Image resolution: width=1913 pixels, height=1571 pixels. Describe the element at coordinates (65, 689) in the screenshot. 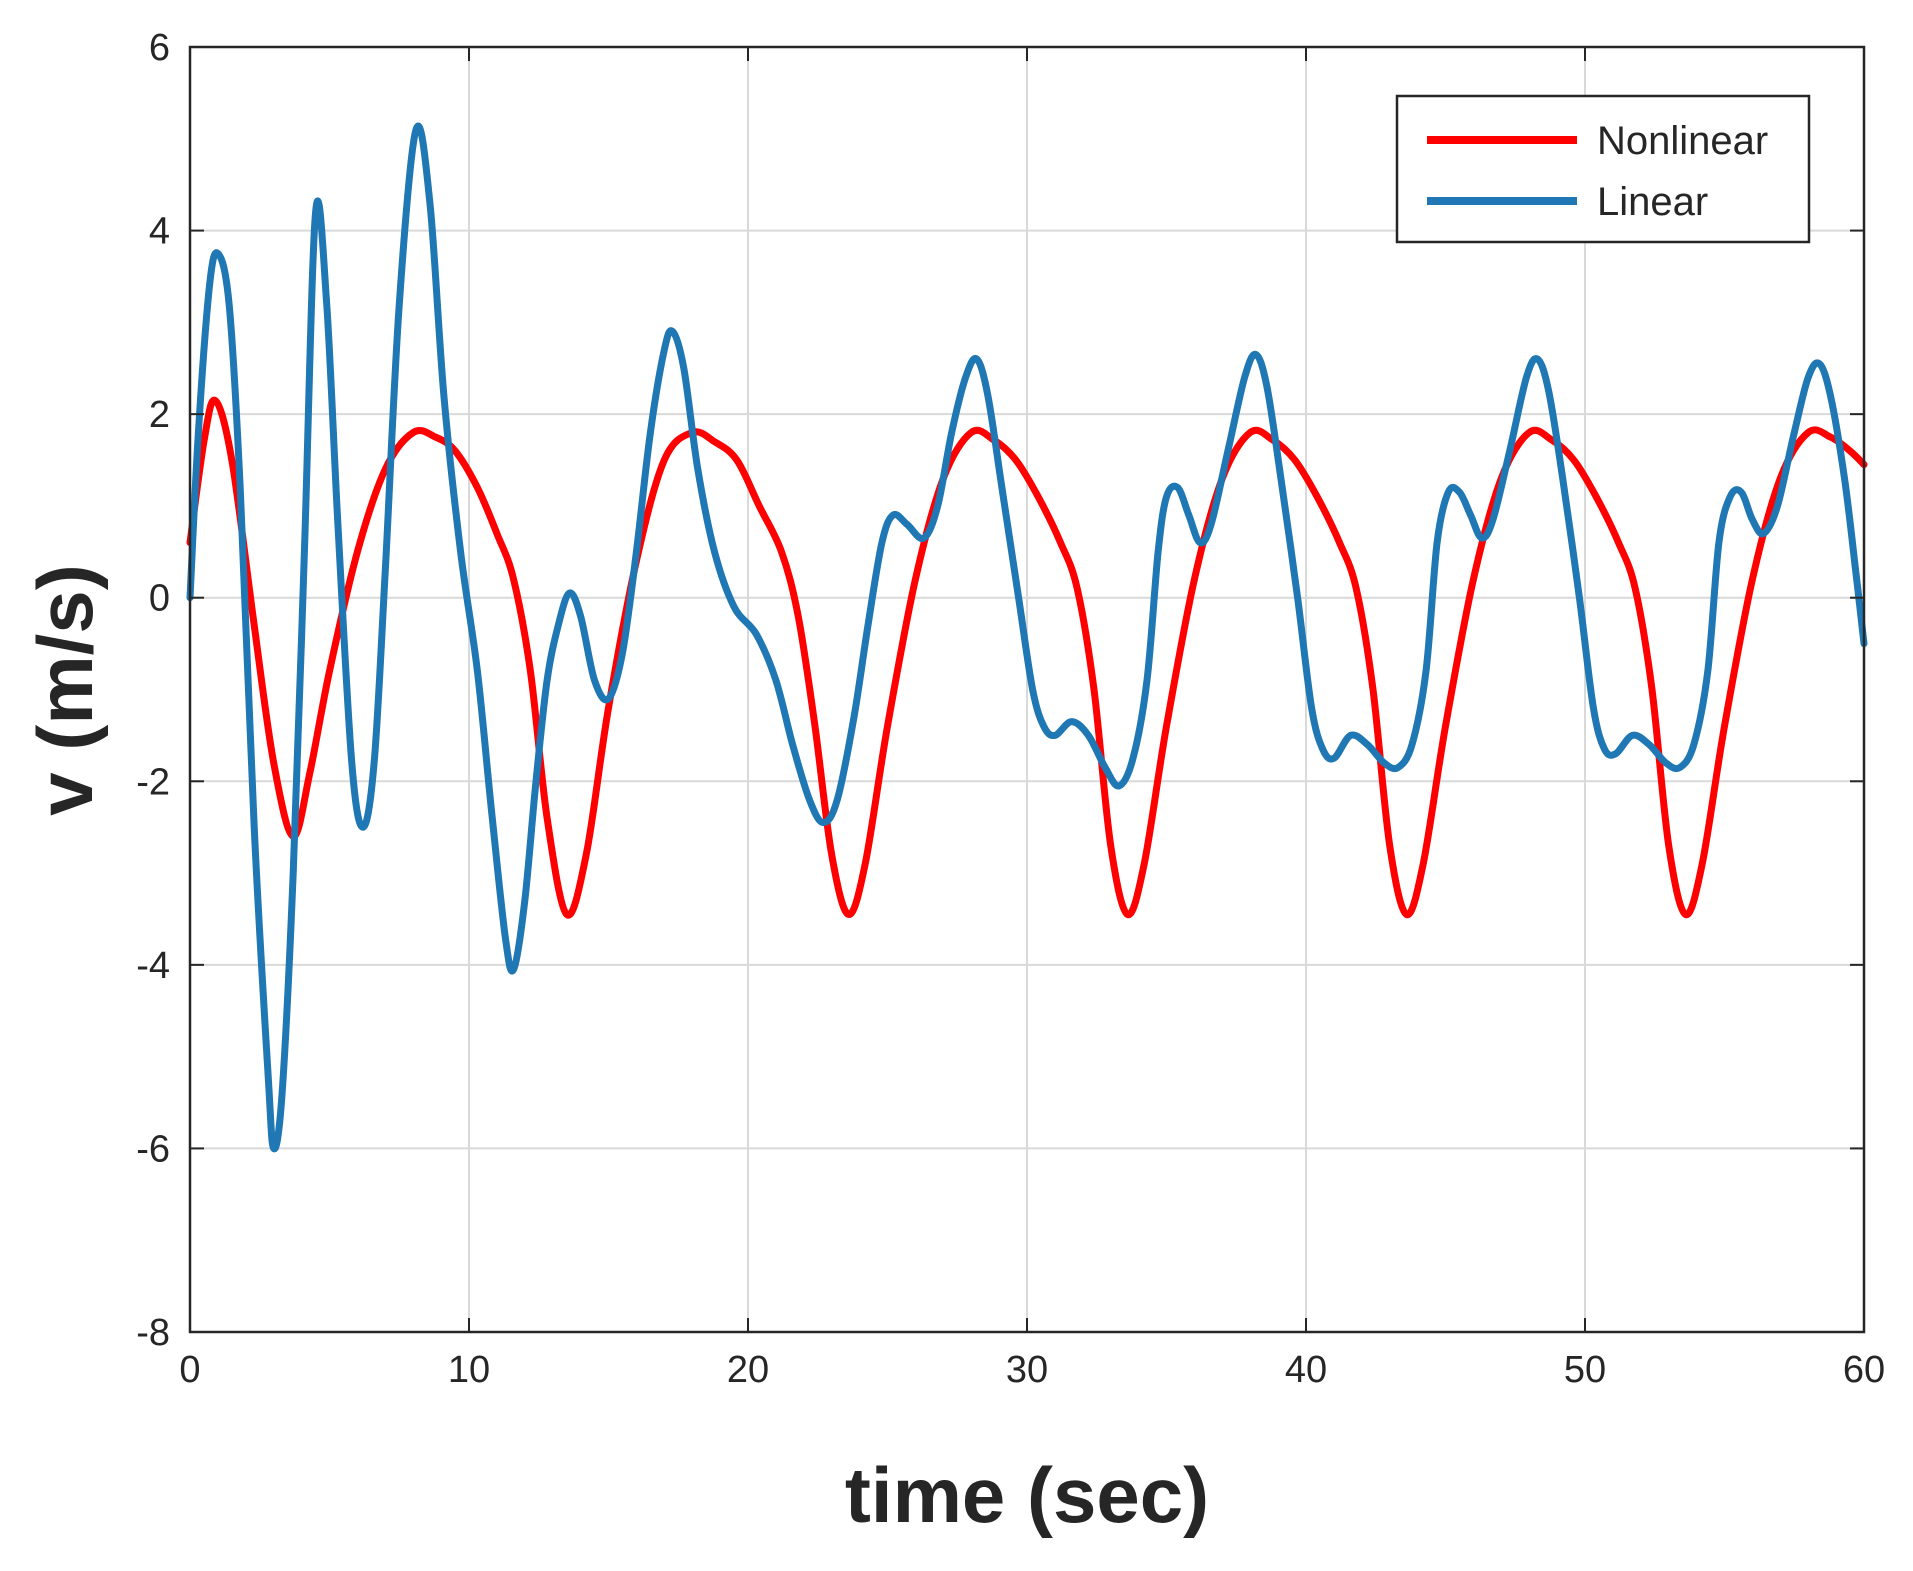

I see `y-axis-label: v (m/s)` at that location.